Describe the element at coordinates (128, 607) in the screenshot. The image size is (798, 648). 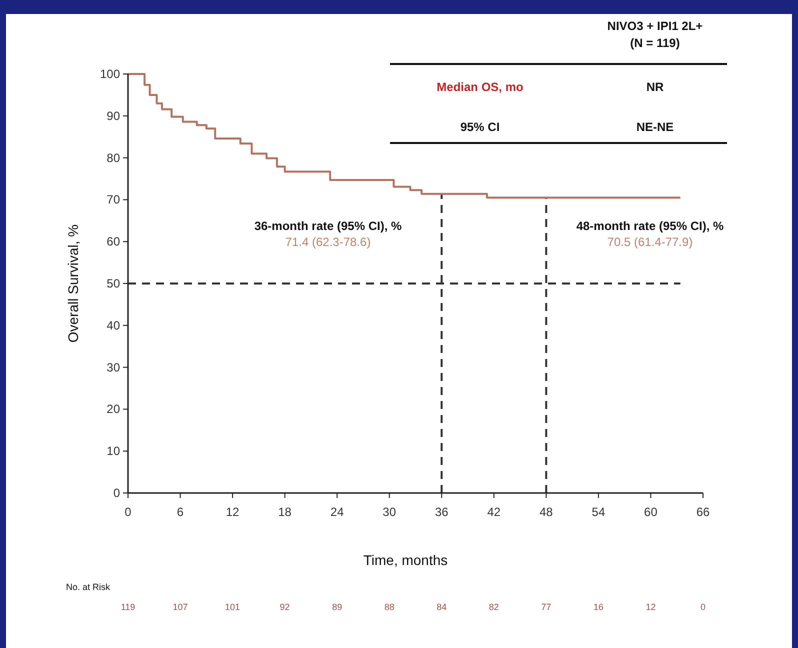
I see `text: 119` at that location.